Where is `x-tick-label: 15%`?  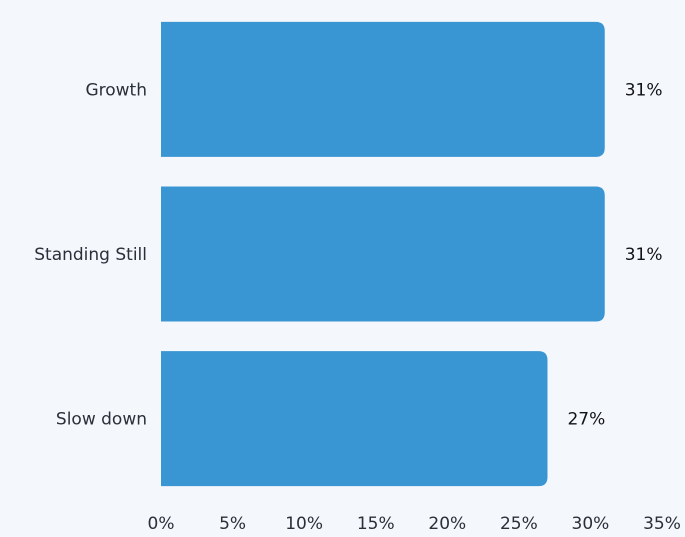 x-tick-label: 15% is located at coordinates (376, 523).